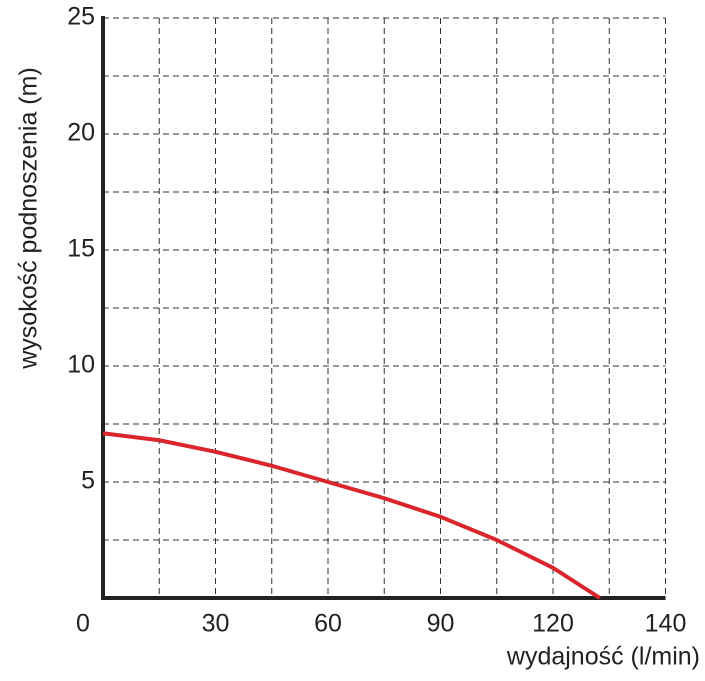 This screenshot has height=681, width=705. Describe the element at coordinates (88, 481) in the screenshot. I see `y-tick-label: 5` at that location.